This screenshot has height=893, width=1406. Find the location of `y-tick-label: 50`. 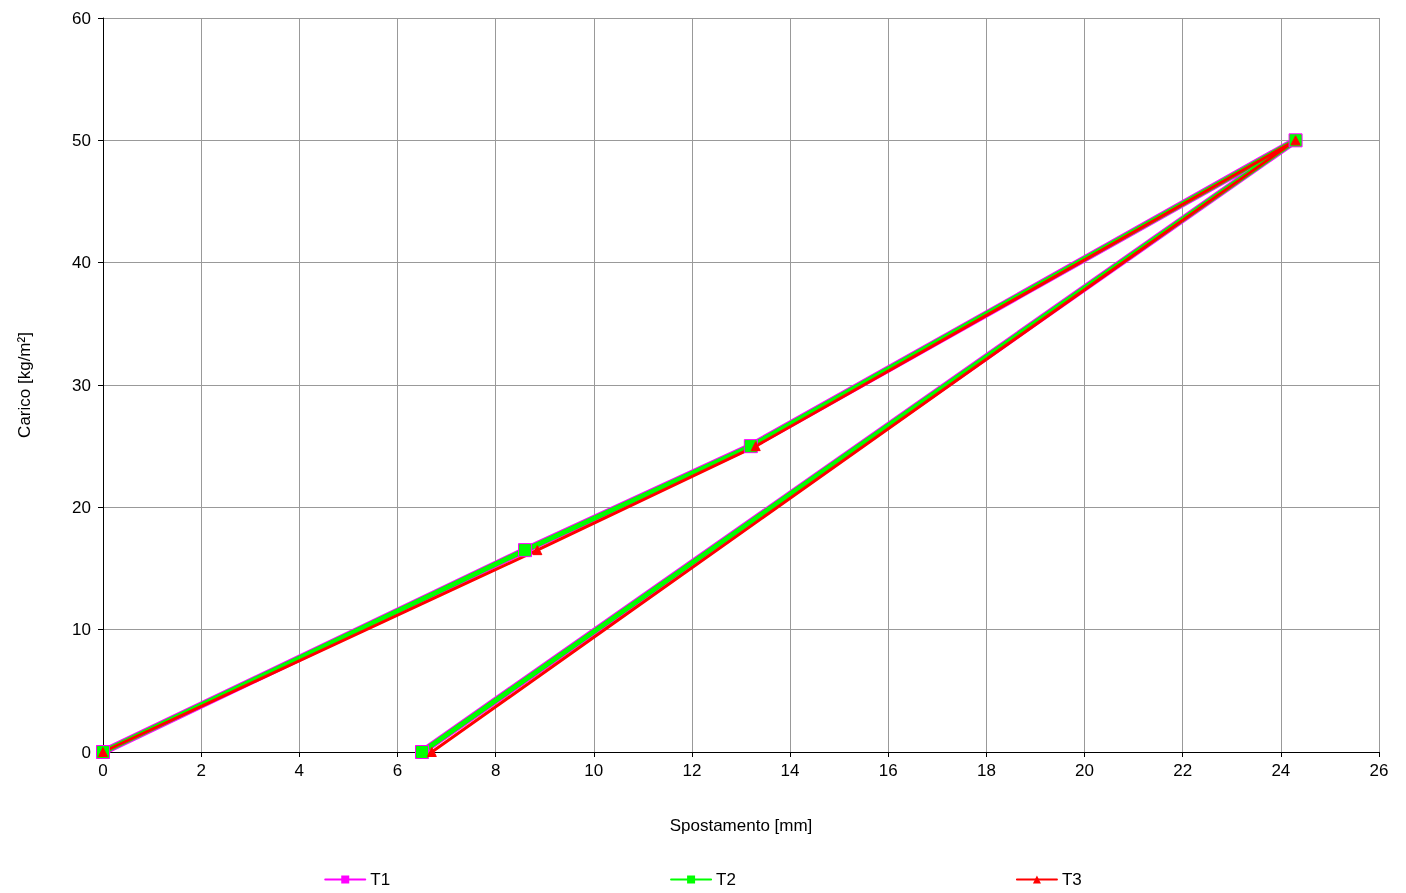

y-tick-label: 50 is located at coordinates (81, 140).